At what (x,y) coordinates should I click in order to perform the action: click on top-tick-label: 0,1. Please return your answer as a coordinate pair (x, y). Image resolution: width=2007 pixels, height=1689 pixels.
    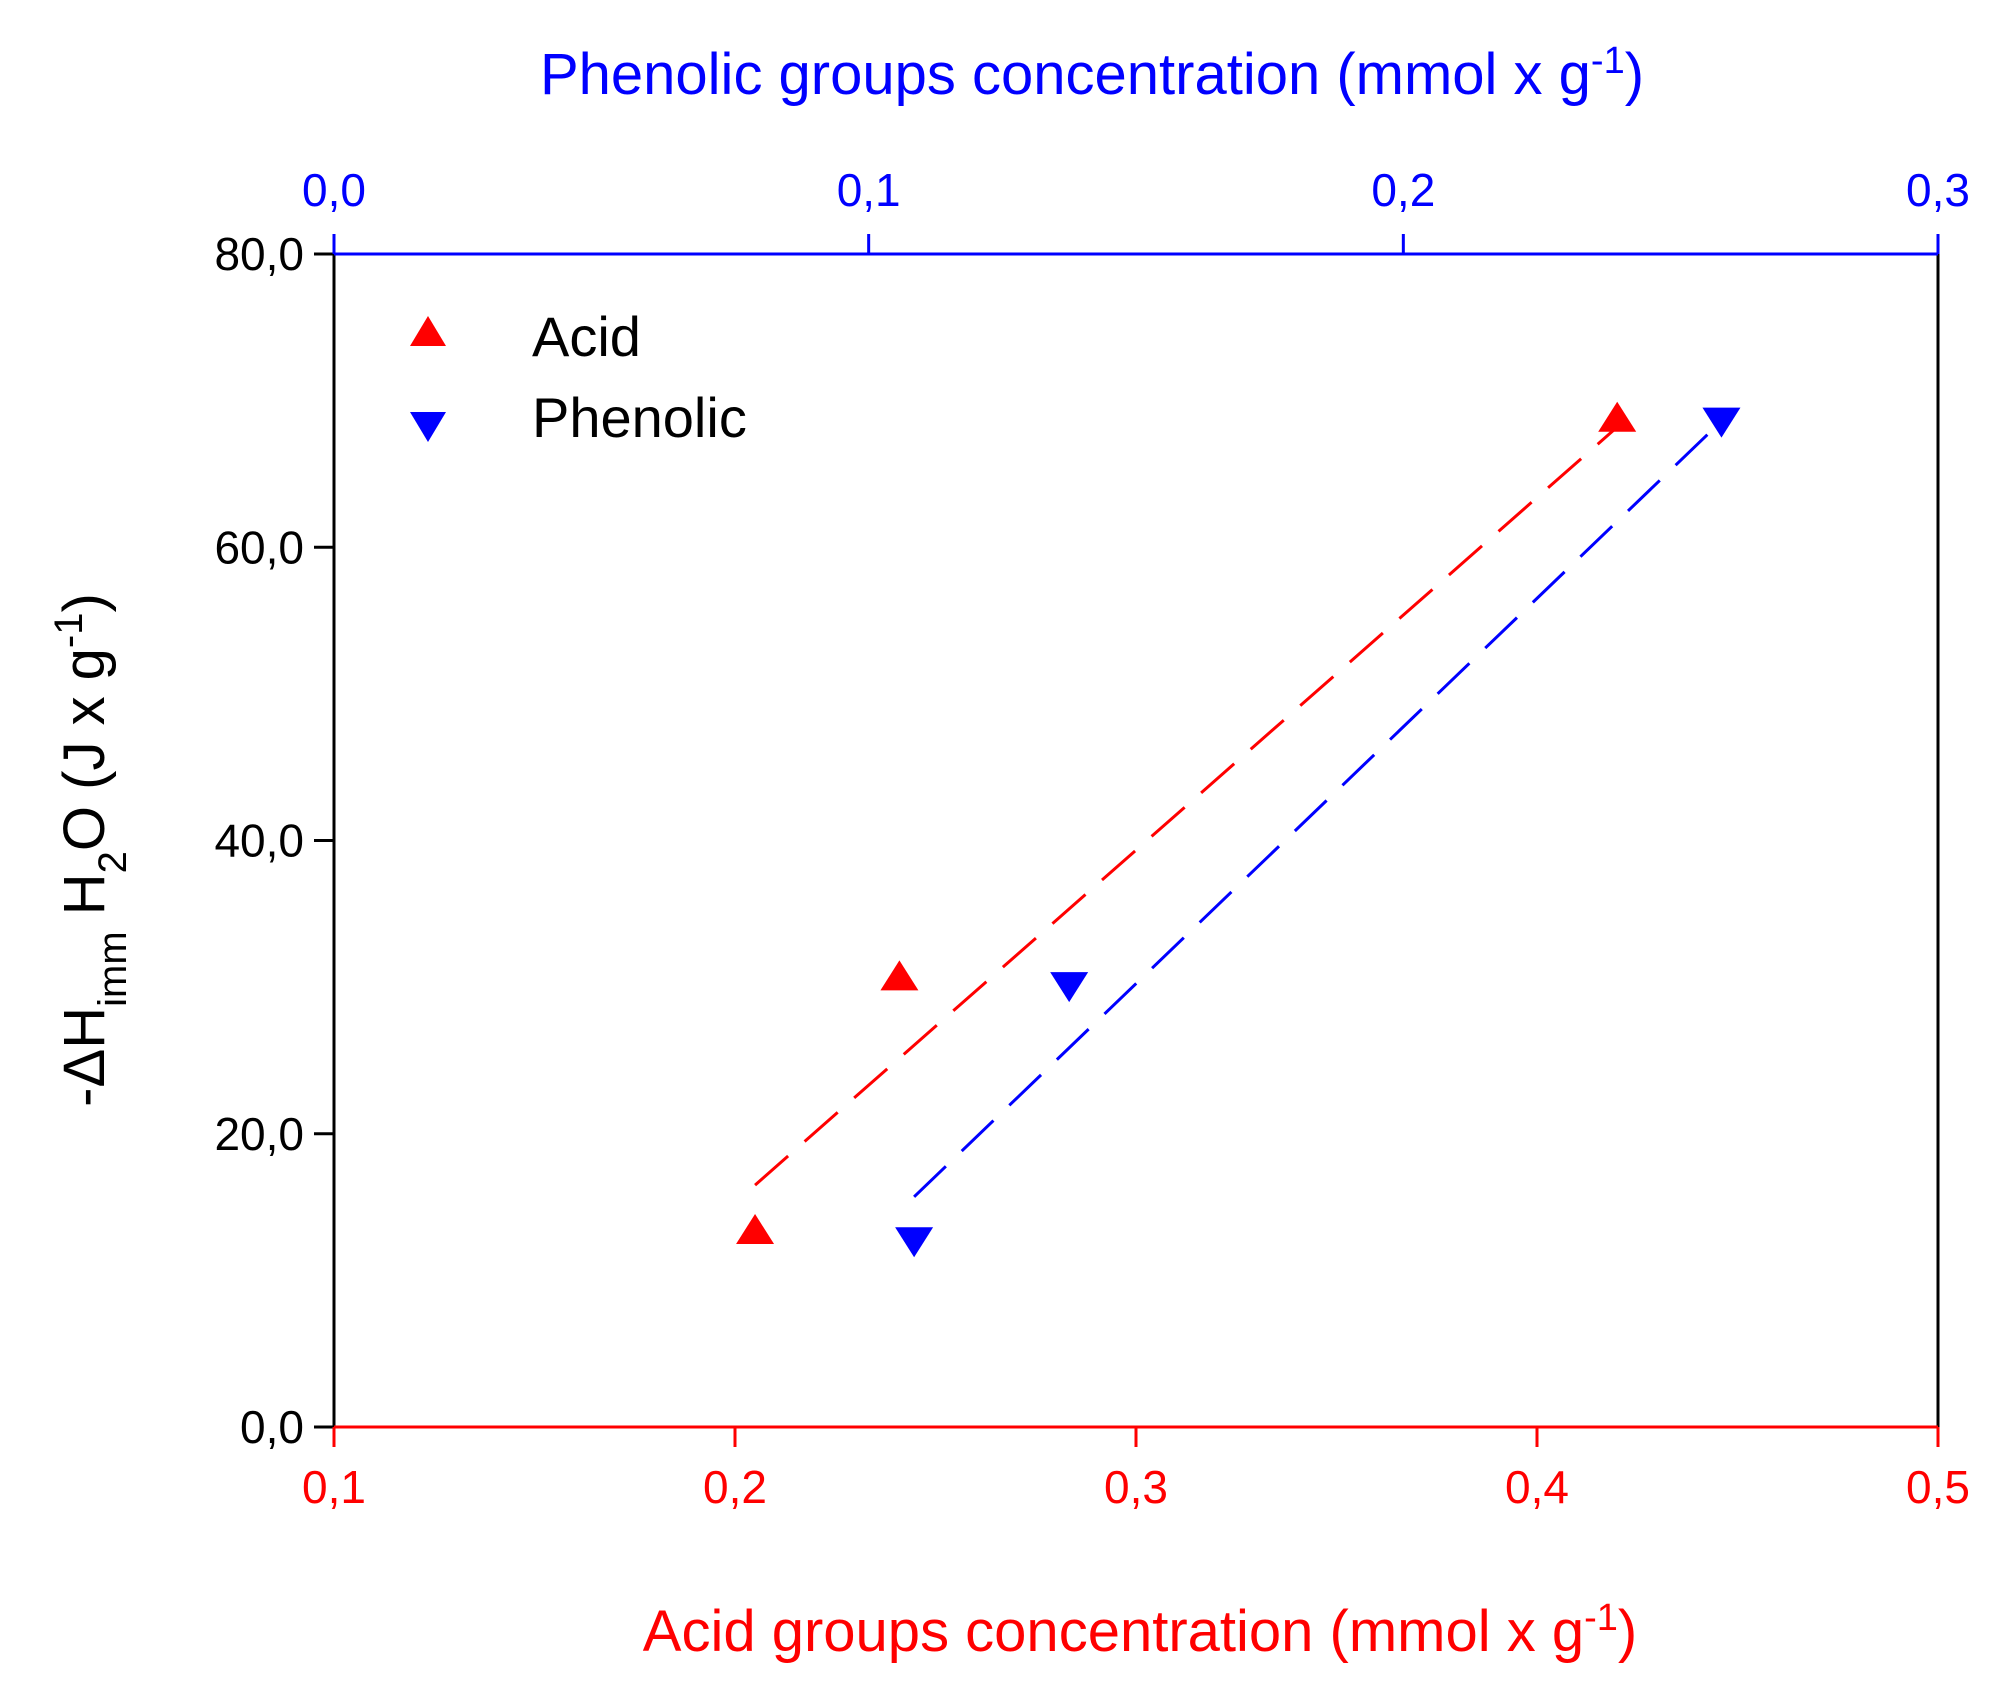
    Looking at the image, I should click on (869, 190).